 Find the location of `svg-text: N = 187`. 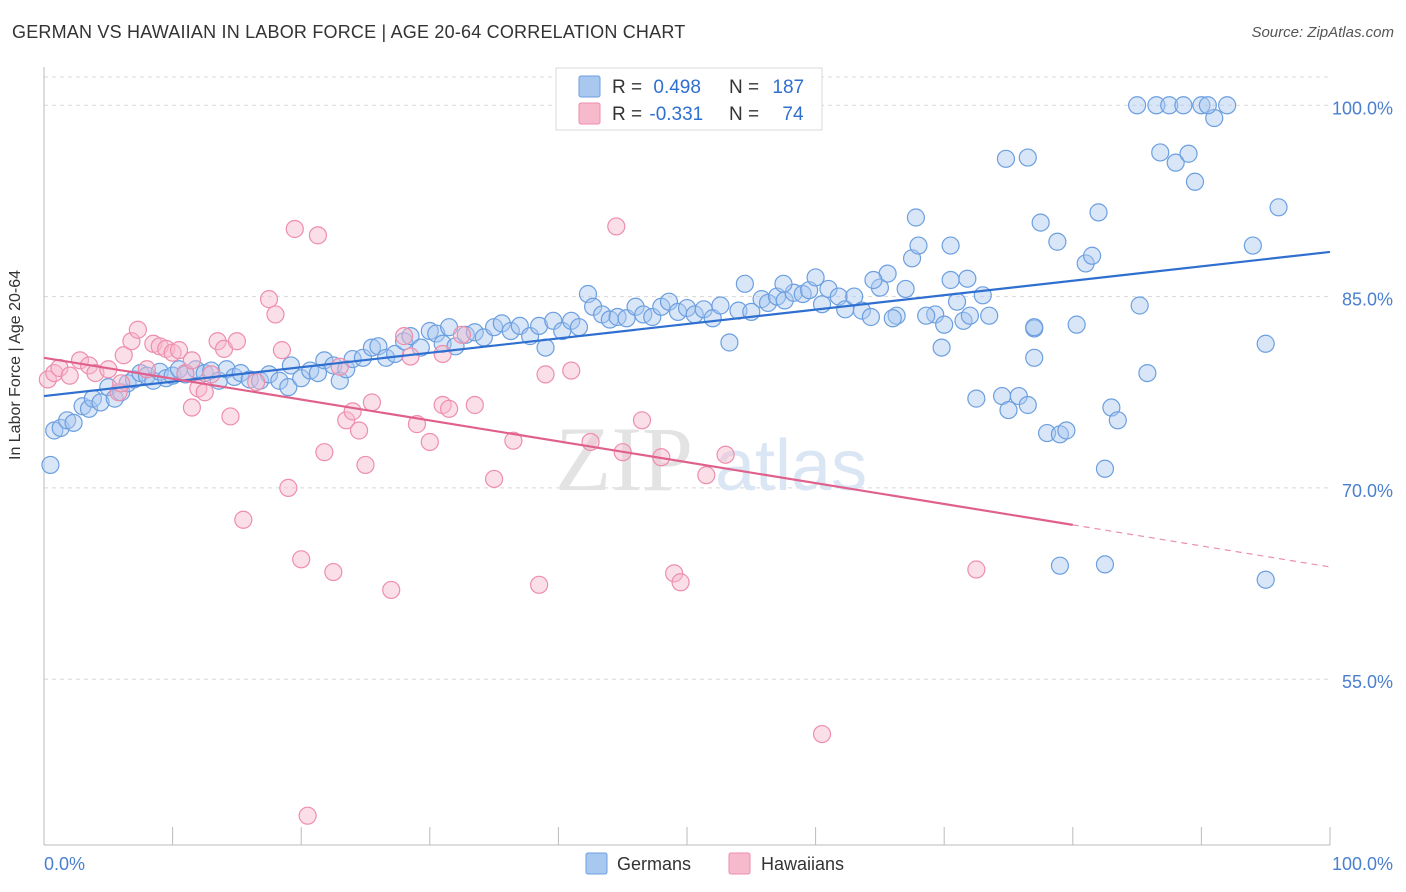

svg-text: N = 187 is located at coordinates (766, 87).